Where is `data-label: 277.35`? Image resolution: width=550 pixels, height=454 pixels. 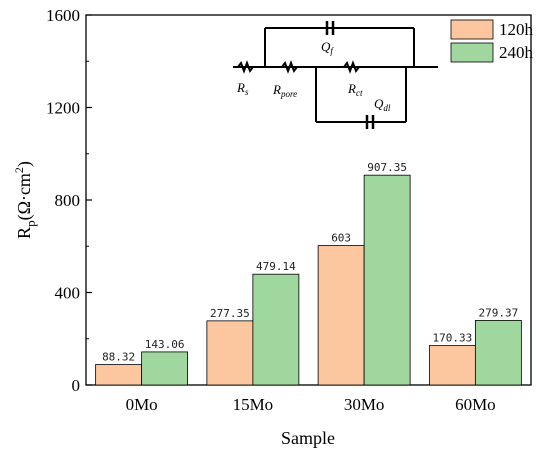
data-label: 277.35 is located at coordinates (230, 313).